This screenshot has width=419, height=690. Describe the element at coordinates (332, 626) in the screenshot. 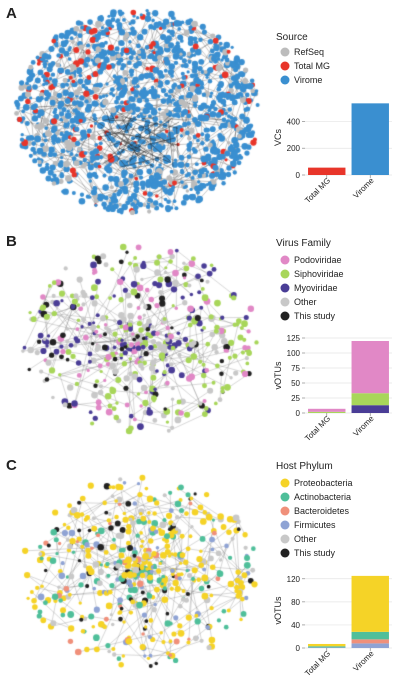

I see `bar-chart-votus-host: 0 40 80 120 Total MG Virome vOTUs` at that location.